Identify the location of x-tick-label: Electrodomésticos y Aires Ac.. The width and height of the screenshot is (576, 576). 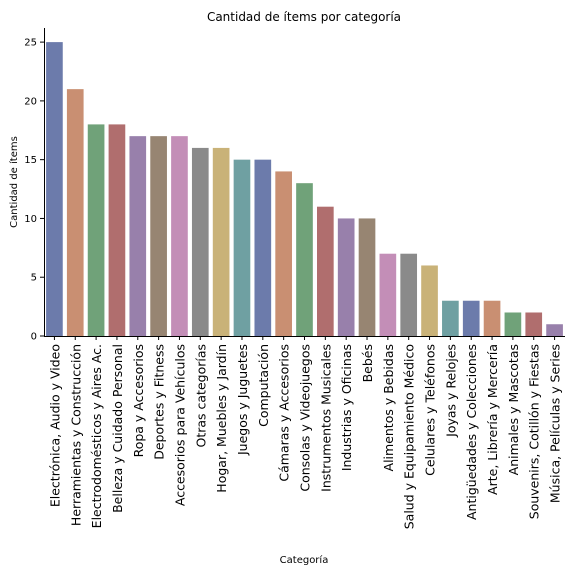
(96, 436).